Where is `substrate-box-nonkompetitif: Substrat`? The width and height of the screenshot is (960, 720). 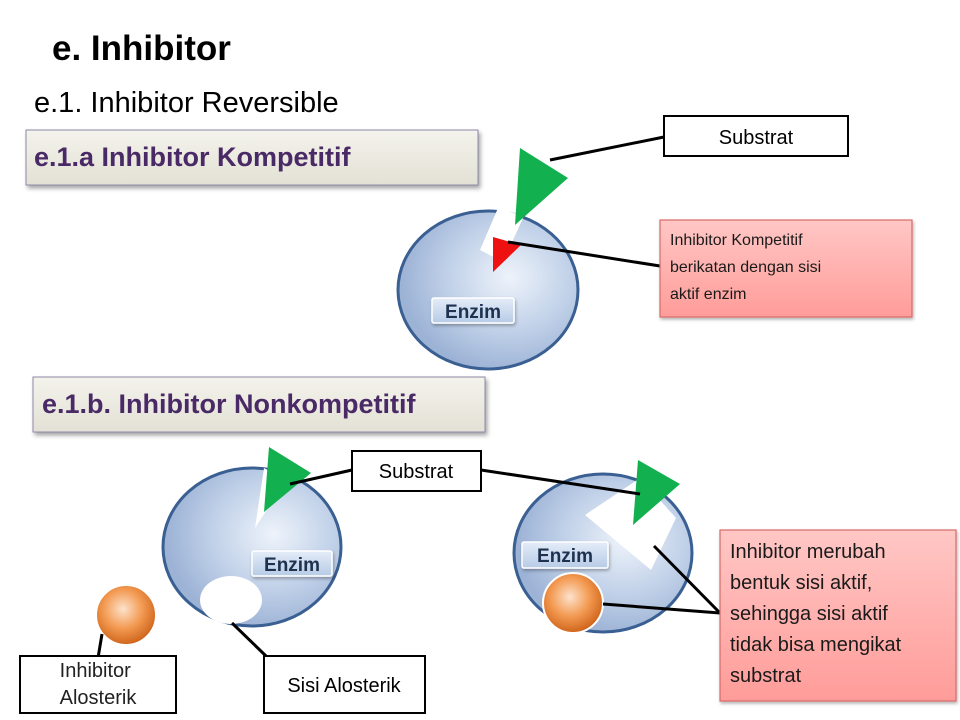 substrate-box-nonkompetitif: Substrat is located at coordinates (416, 471).